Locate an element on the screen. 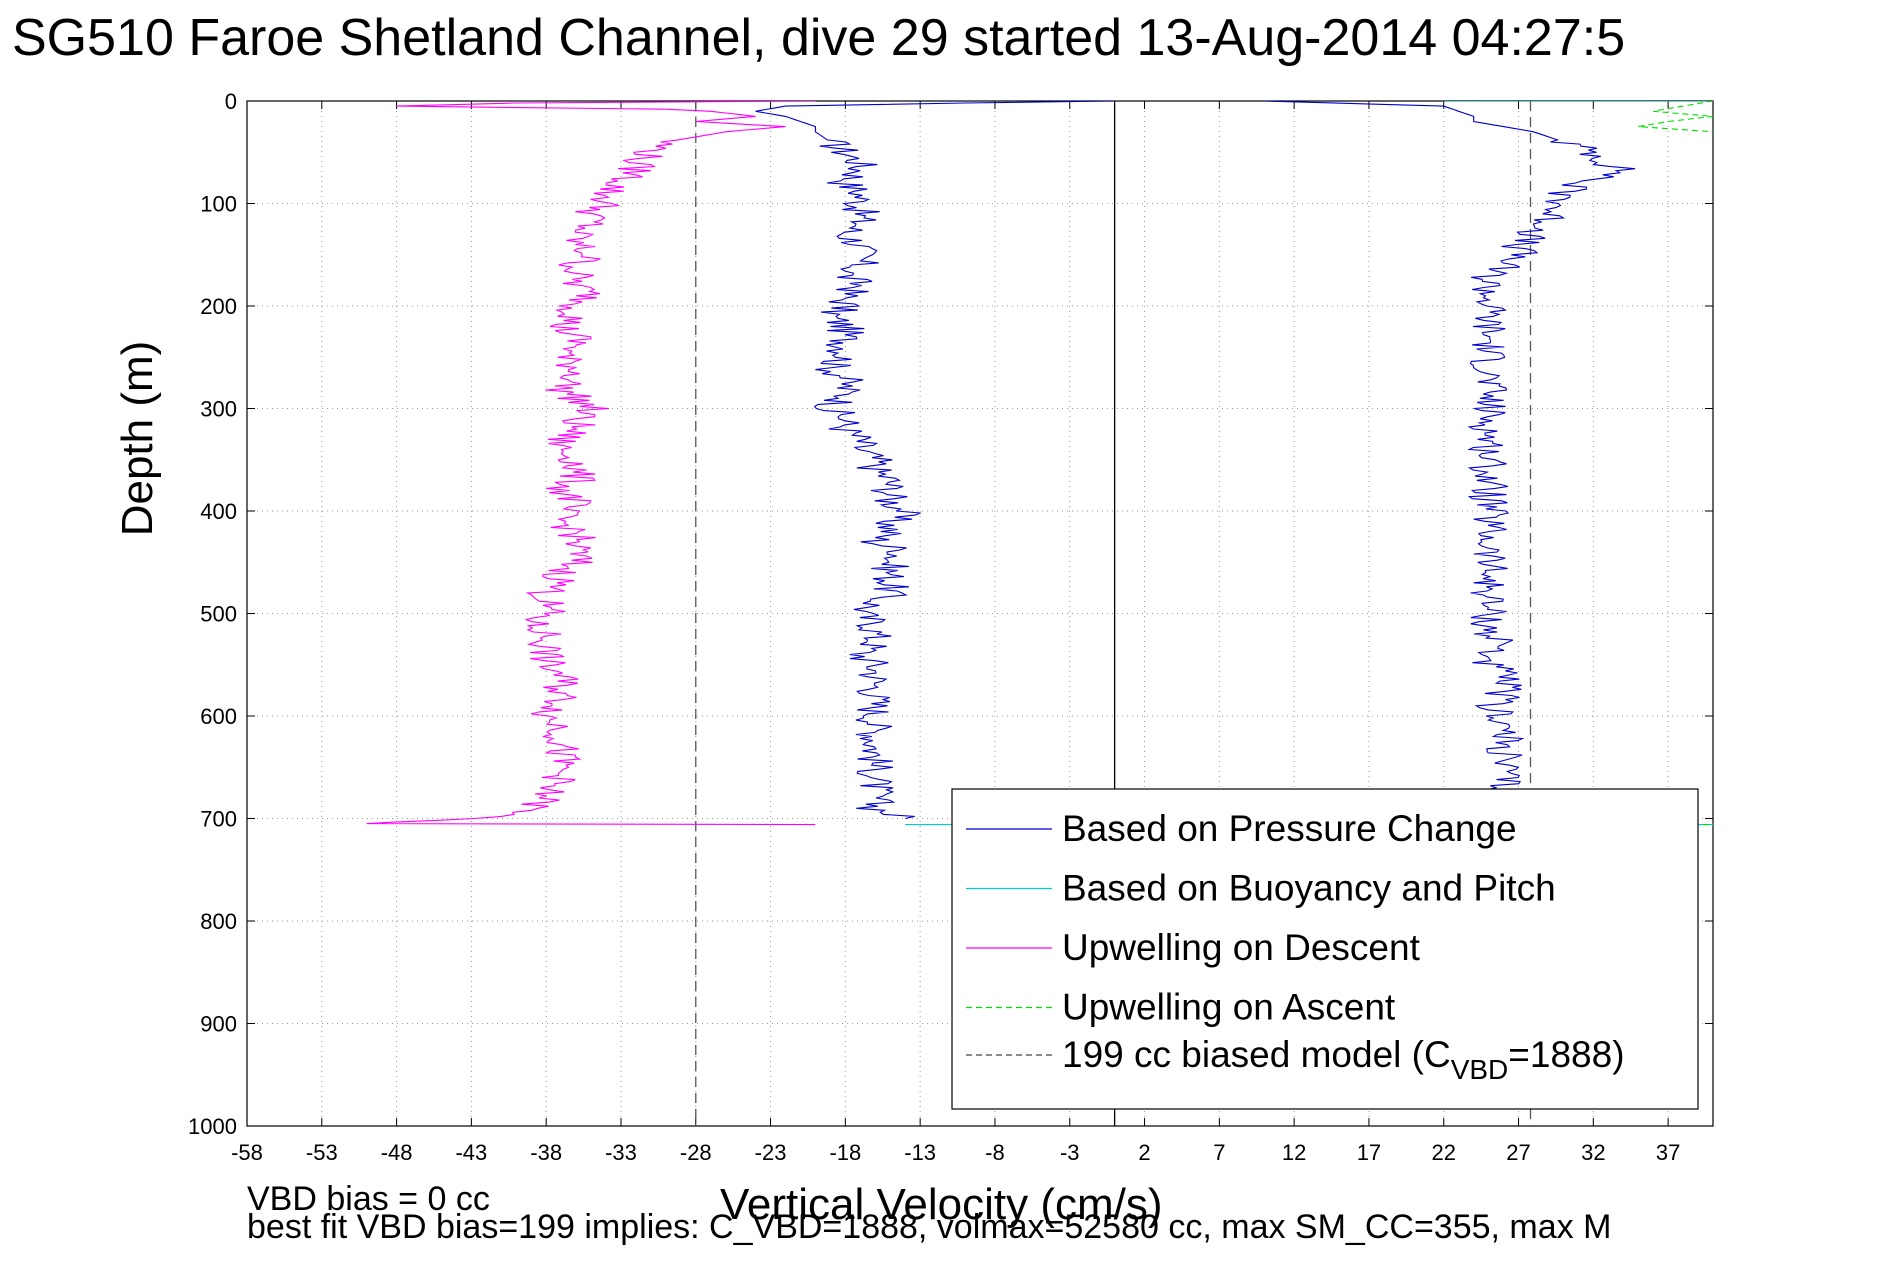 This screenshot has height=1262, width=1891. y-tick-label: 100 is located at coordinates (218, 204).